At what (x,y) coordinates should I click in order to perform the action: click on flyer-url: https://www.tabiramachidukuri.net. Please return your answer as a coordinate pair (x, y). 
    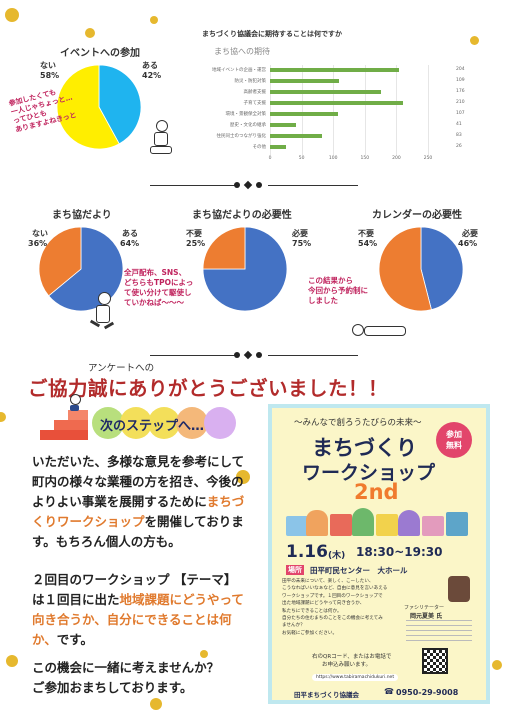
    Looking at the image, I should click on (355, 677).